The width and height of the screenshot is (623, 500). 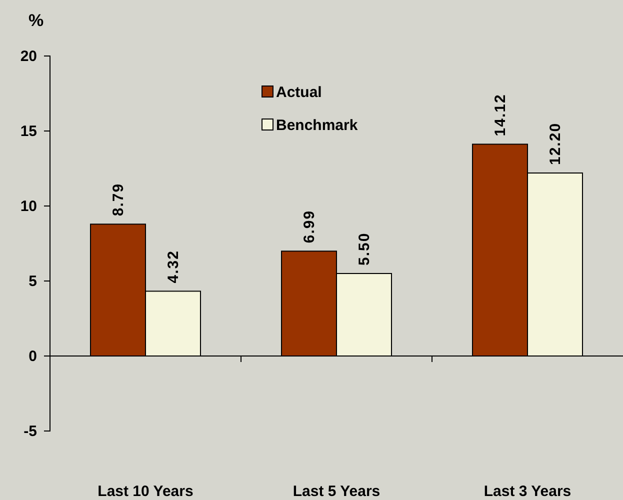 I want to click on y-tick-label: 15, so click(x=28, y=131).